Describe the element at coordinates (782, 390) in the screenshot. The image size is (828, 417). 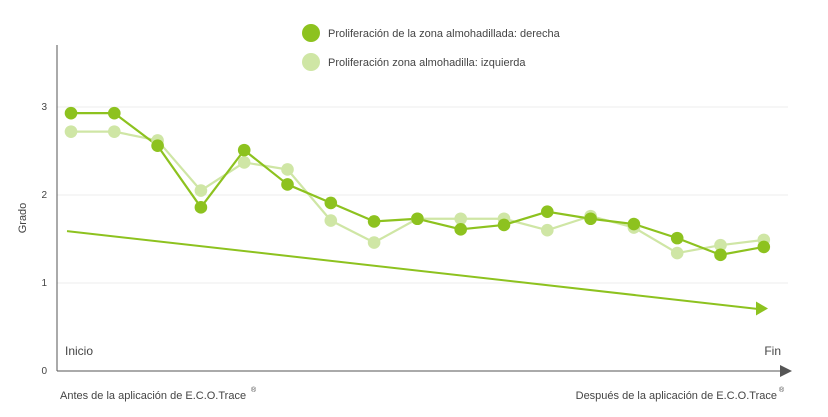
I see `after-trademark: ®` at that location.